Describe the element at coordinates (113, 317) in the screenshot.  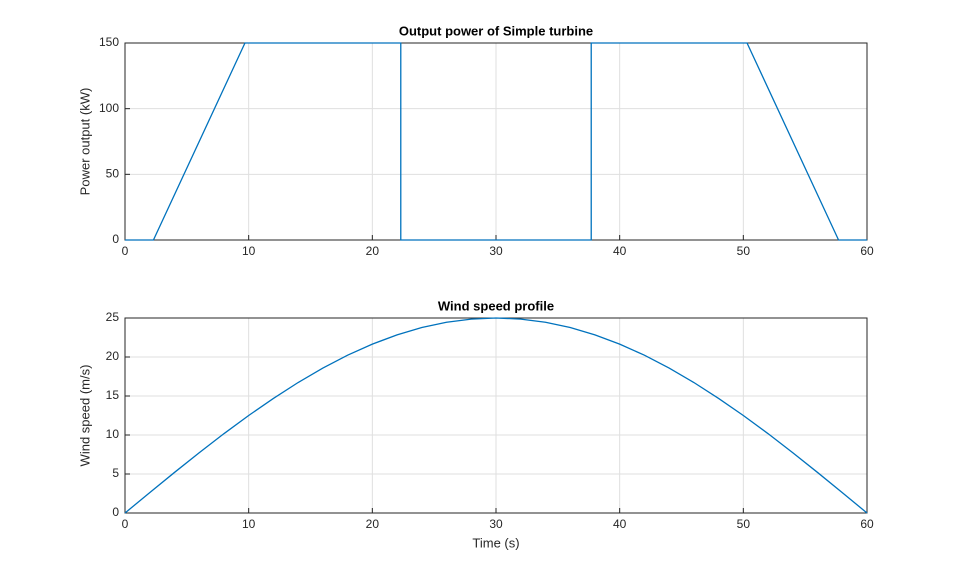
I see `y-tick-label: 25` at that location.